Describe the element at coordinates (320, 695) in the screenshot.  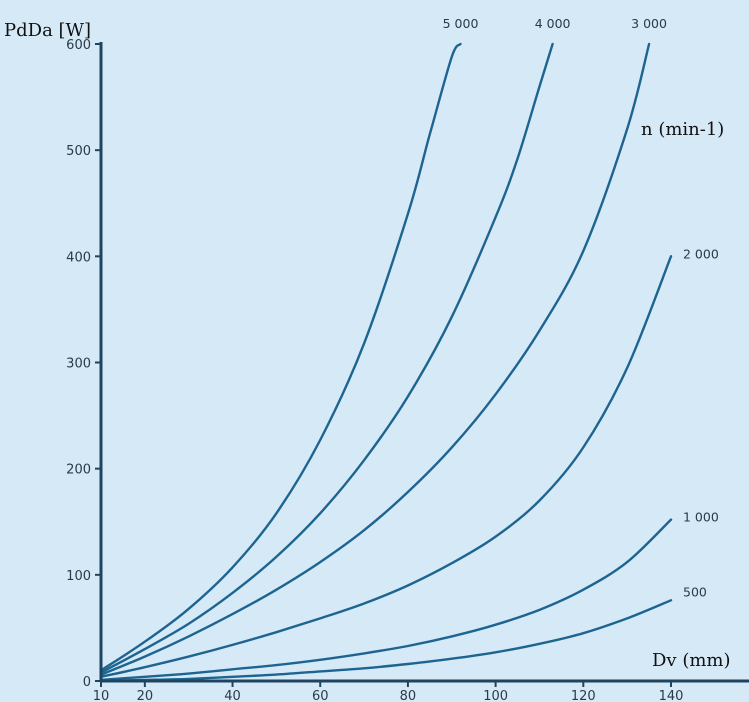
I see `x-tick-label: 60` at that location.